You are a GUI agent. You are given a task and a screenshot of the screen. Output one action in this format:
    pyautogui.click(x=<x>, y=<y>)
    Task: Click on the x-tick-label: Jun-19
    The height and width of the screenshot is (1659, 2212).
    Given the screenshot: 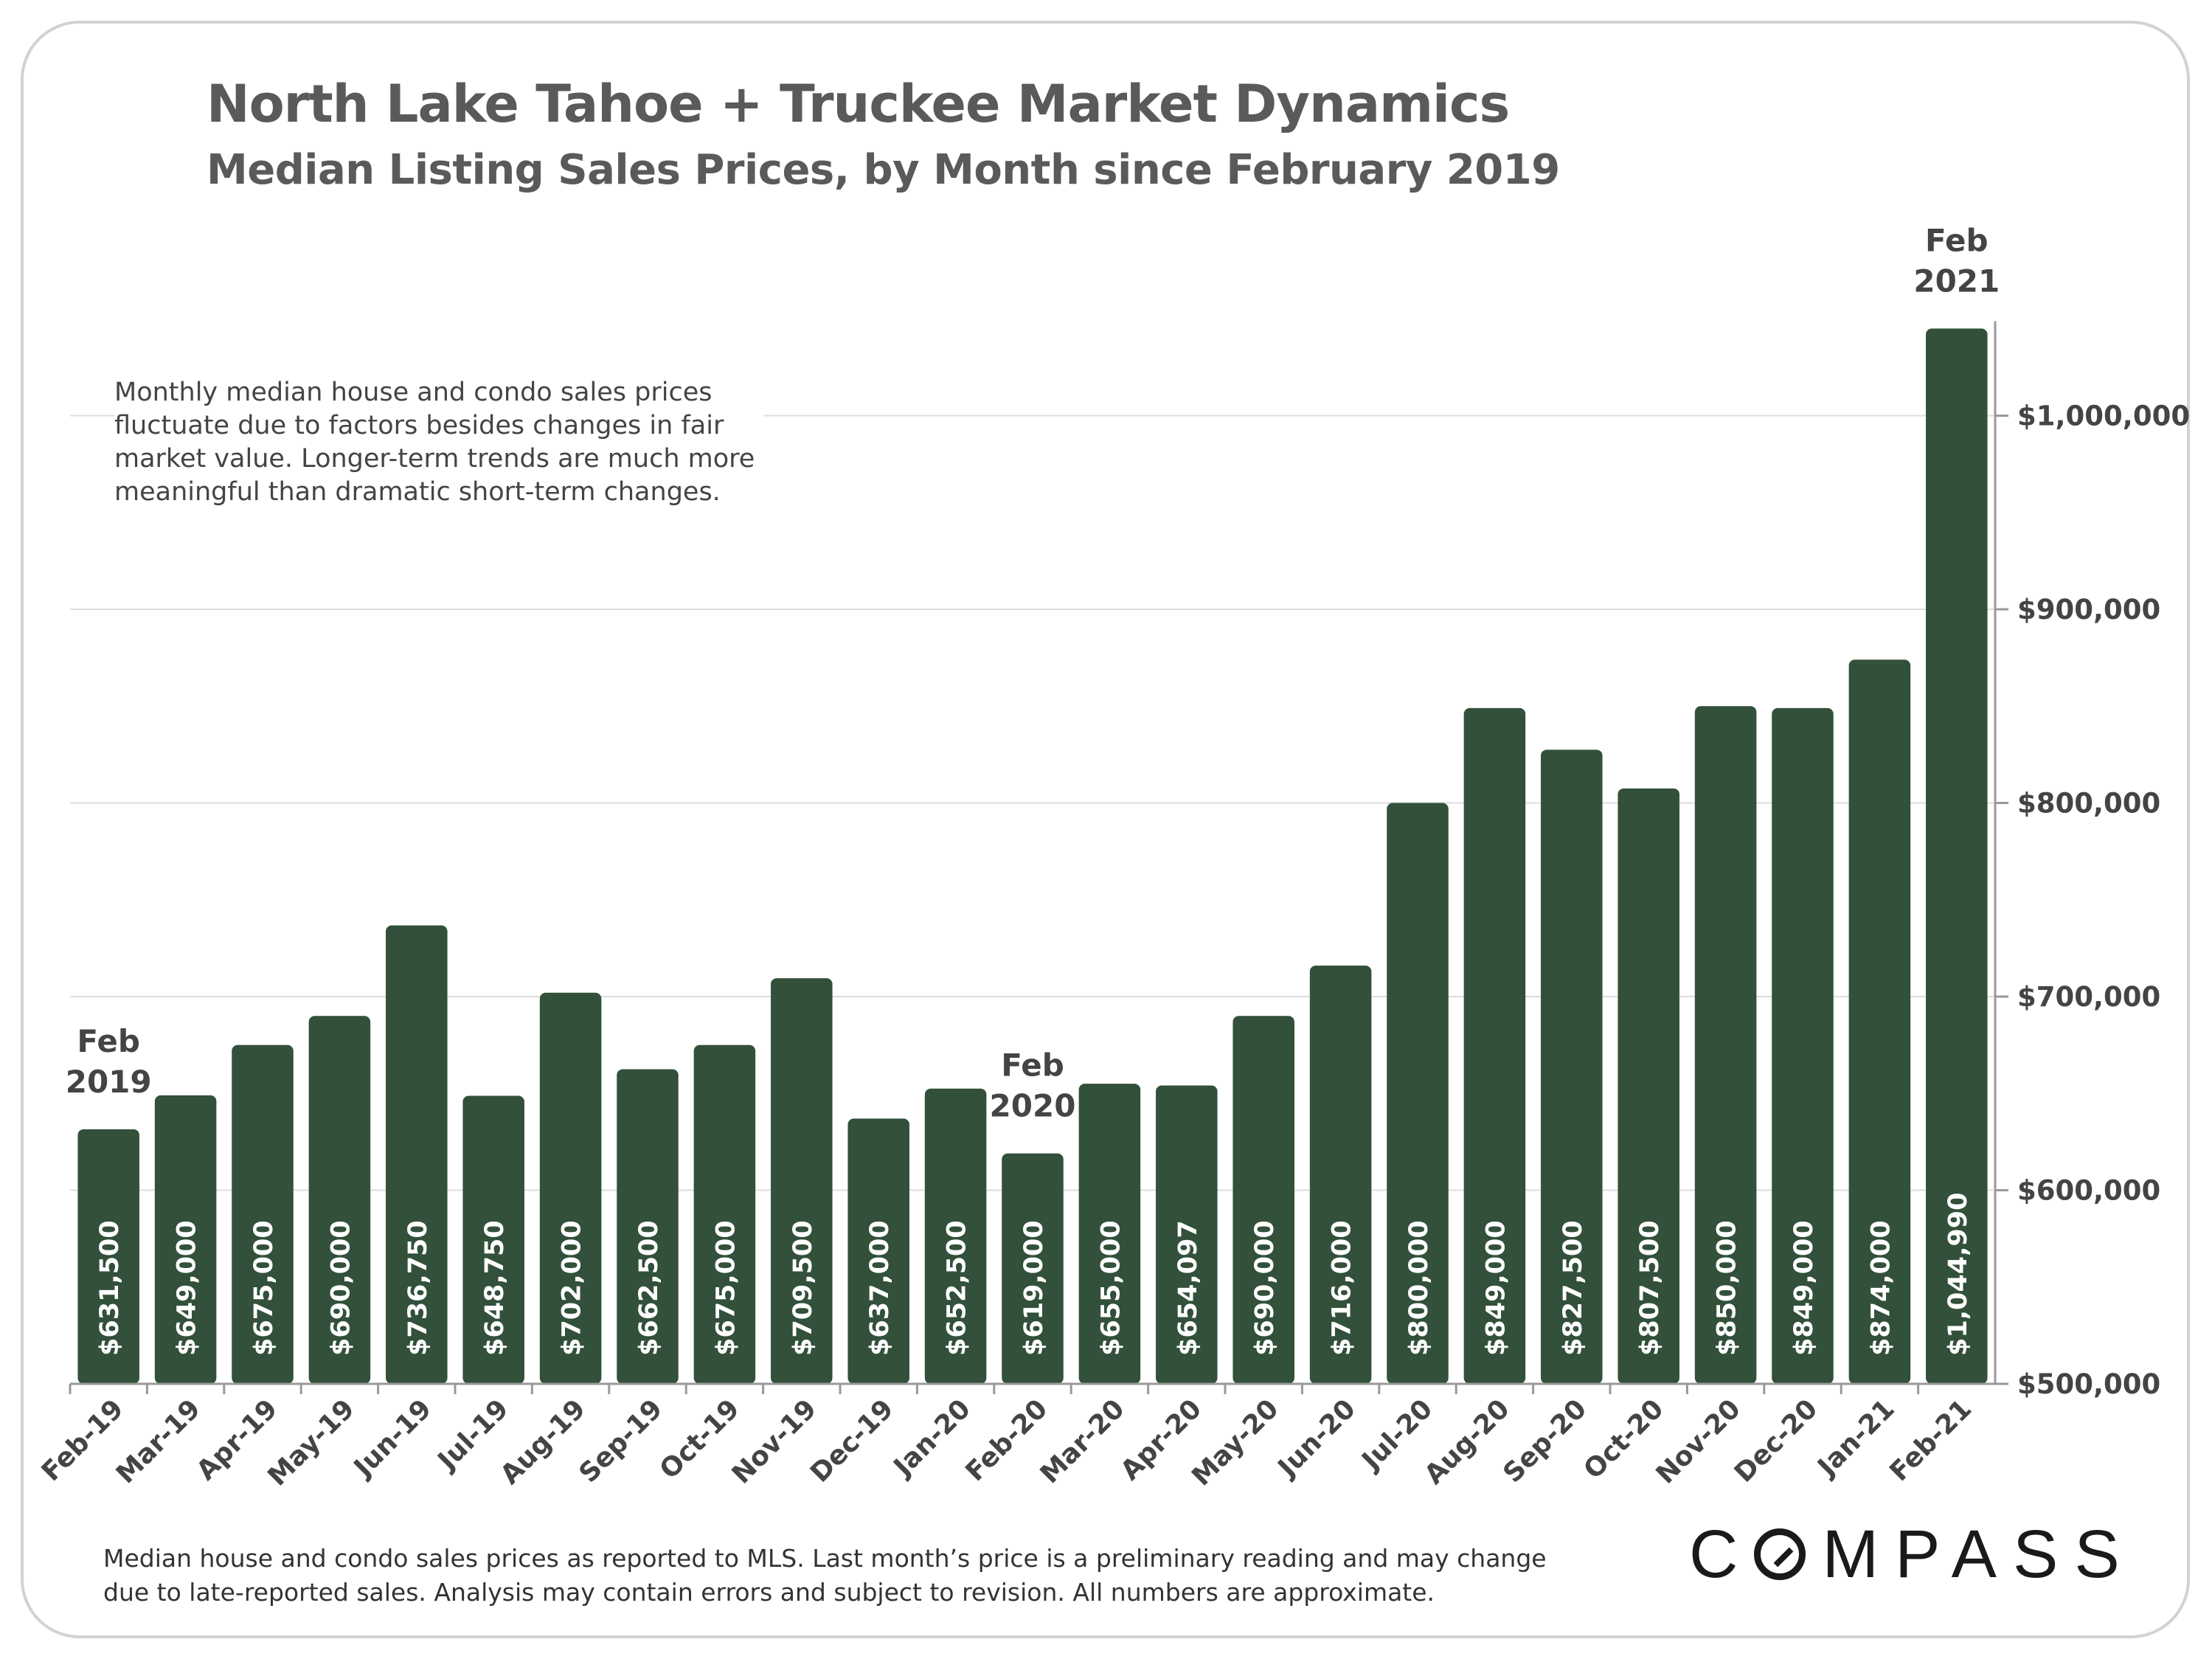 What is the action you would take?
    pyautogui.click(x=392, y=1438)
    